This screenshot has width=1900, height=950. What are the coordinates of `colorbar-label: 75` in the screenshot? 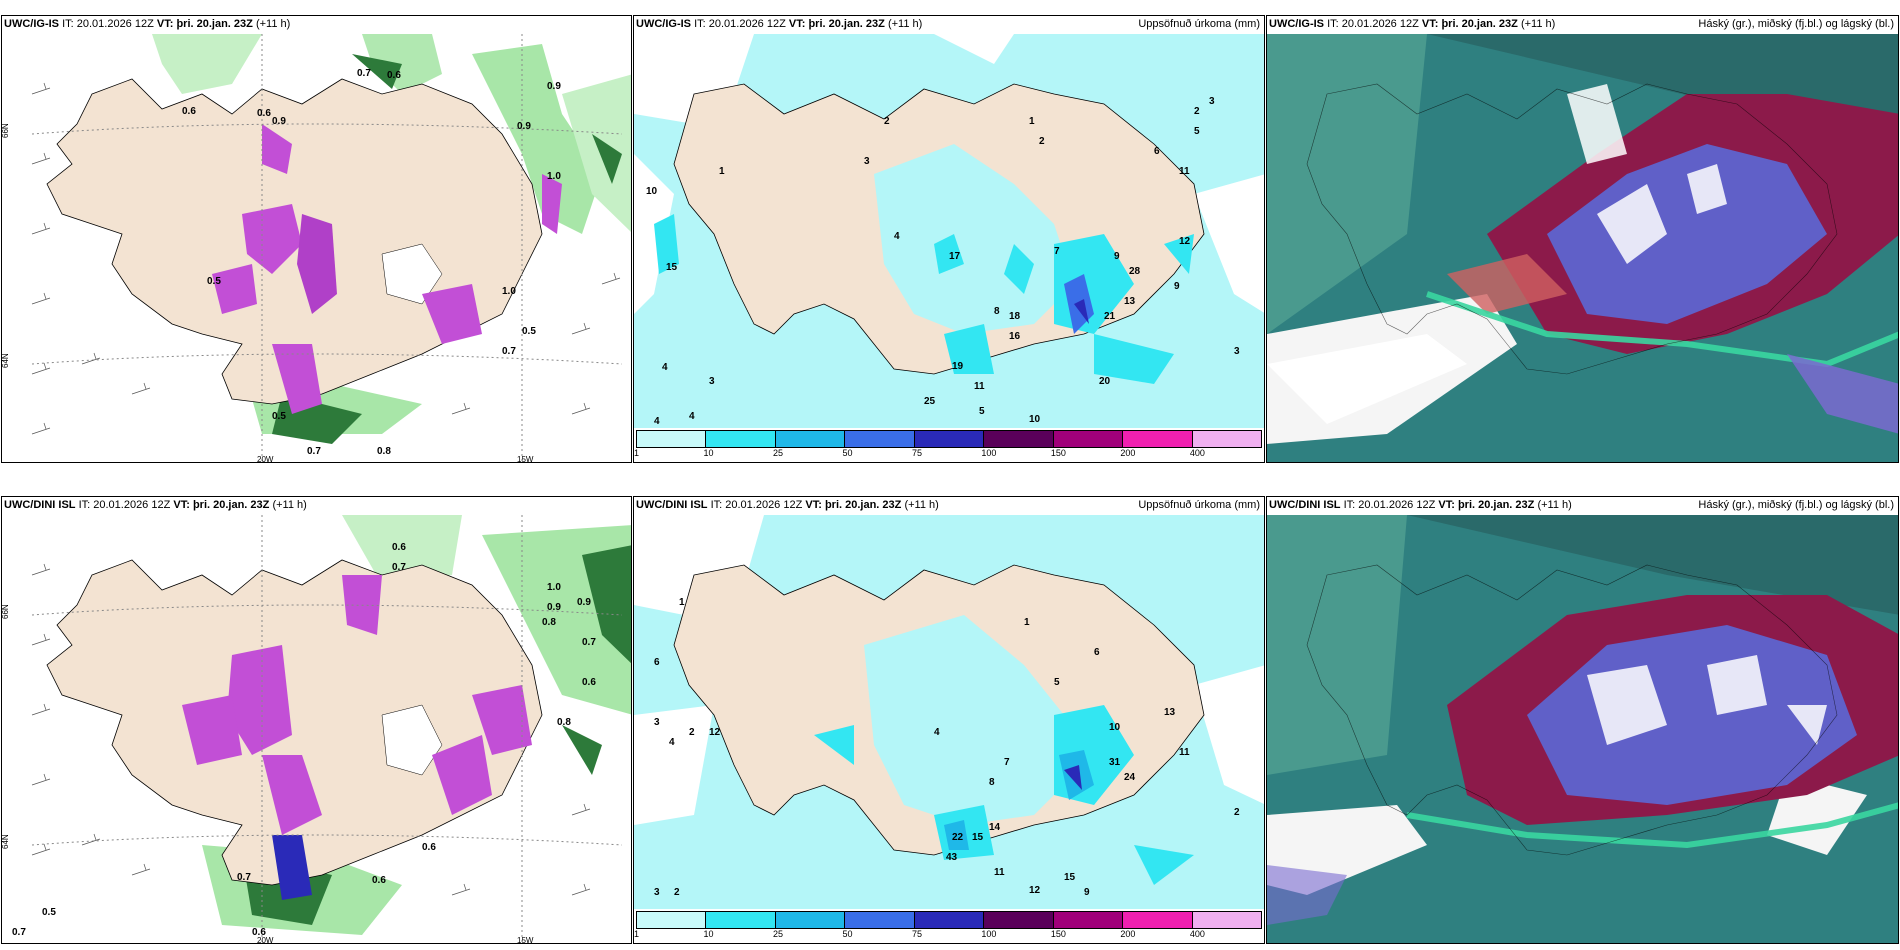 It's located at (916, 934).